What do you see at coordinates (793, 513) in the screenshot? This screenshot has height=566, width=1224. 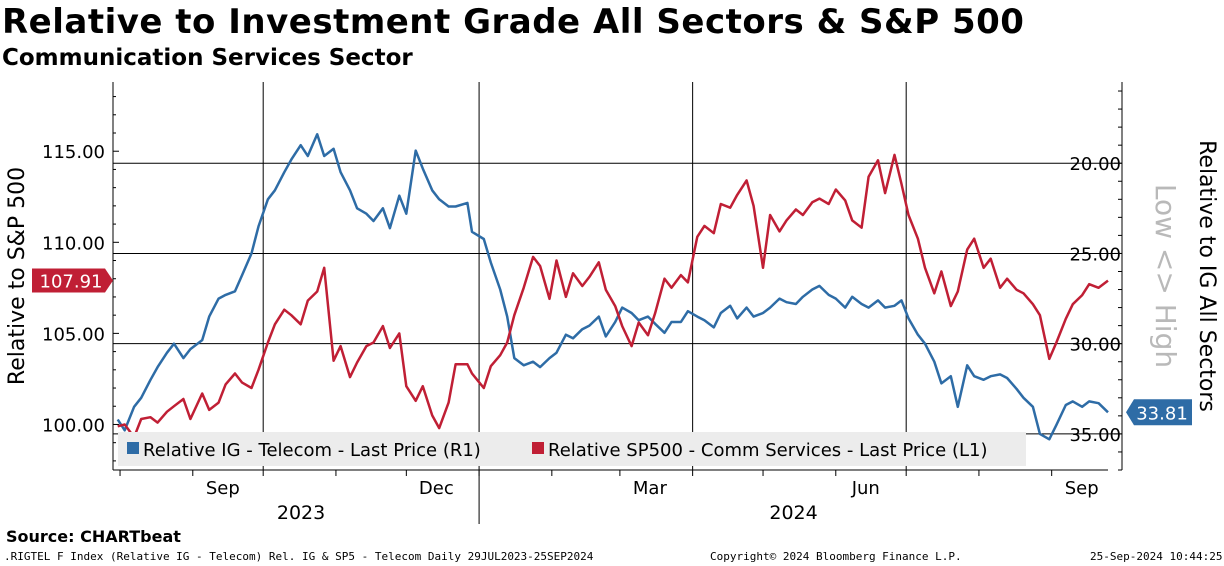 I see `x-year-label: 2024` at bounding box center [793, 513].